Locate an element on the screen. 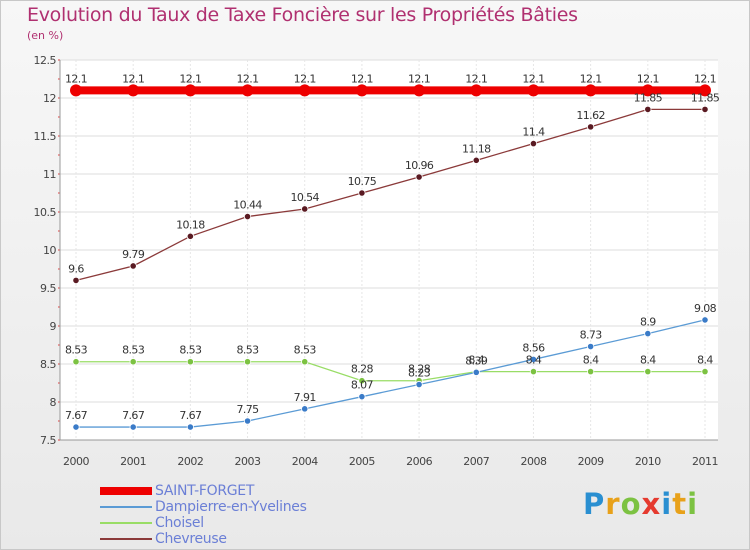  y-tick-label: 11 is located at coordinates (49, 174).